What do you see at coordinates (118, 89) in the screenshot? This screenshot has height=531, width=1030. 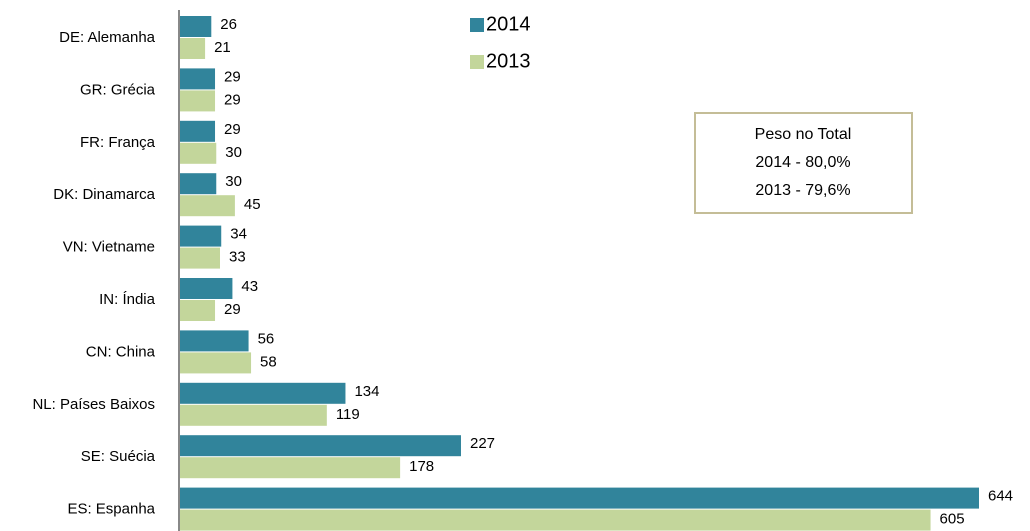 I see `category-label: GR: Grécia` at bounding box center [118, 89].